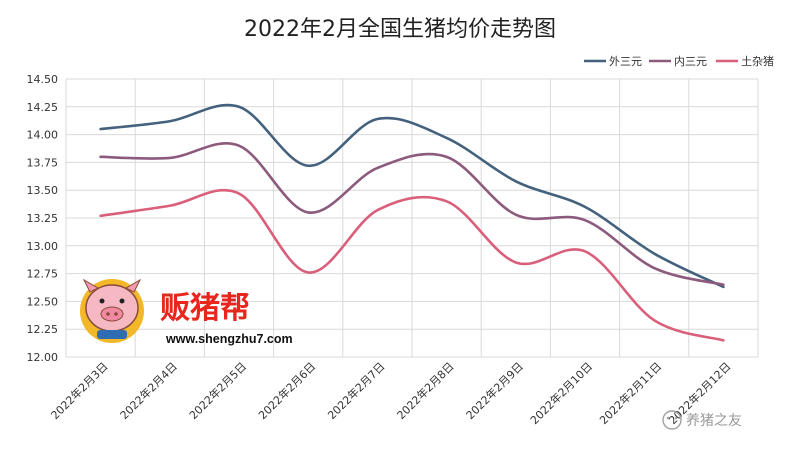  I want to click on legend: 外三元 内三元 土杂猪, so click(679, 61).